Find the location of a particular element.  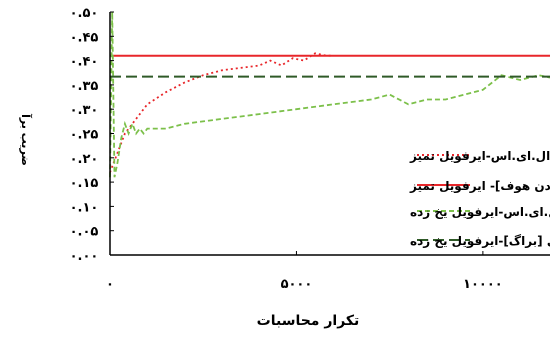

y-tick-label: ۰.۱۰ is located at coordinates (84, 207).